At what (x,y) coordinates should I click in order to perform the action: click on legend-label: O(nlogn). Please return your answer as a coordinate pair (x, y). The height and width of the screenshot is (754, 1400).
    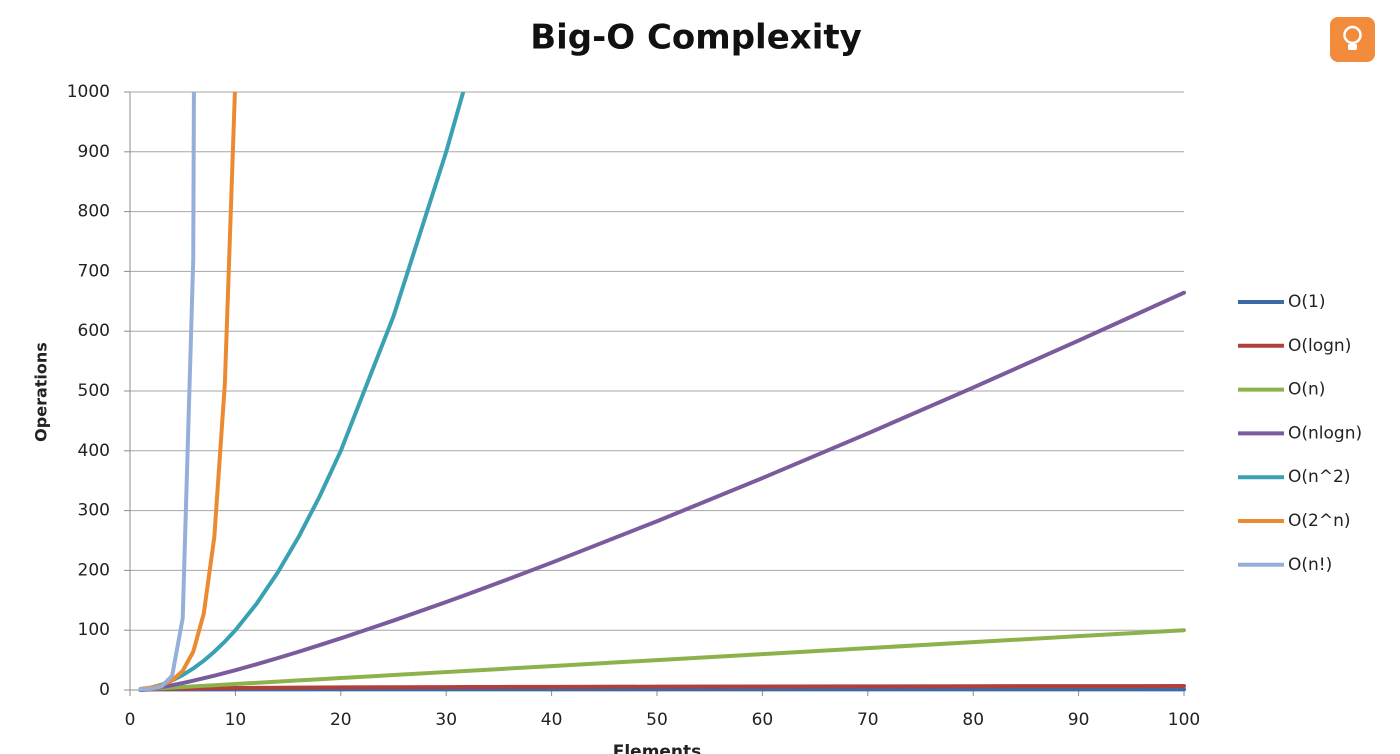
    Looking at the image, I should click on (1325, 433).